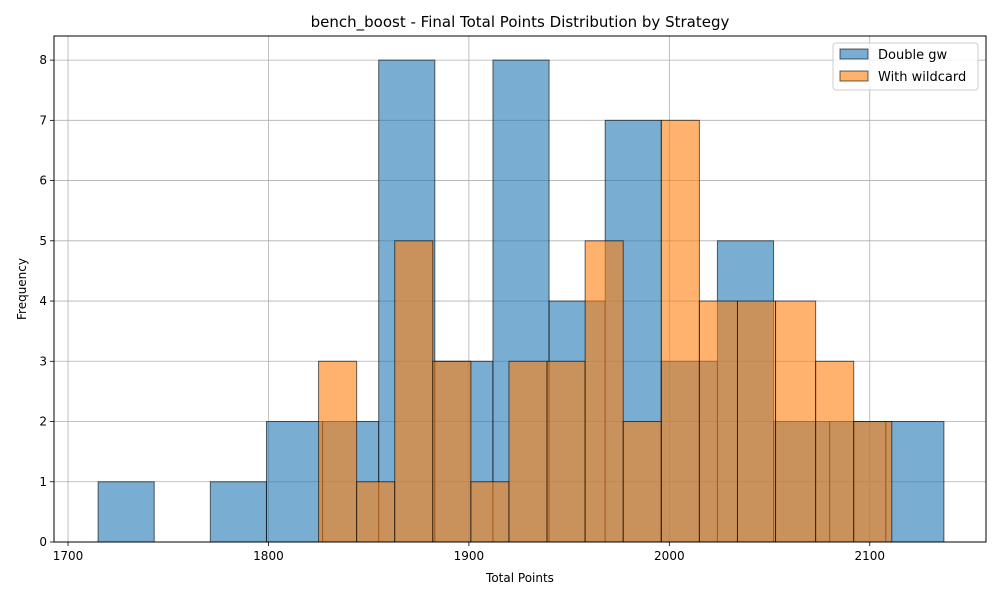 The width and height of the screenshot is (1000, 604). What do you see at coordinates (43, 422) in the screenshot?
I see `y-tick-label: 2` at bounding box center [43, 422].